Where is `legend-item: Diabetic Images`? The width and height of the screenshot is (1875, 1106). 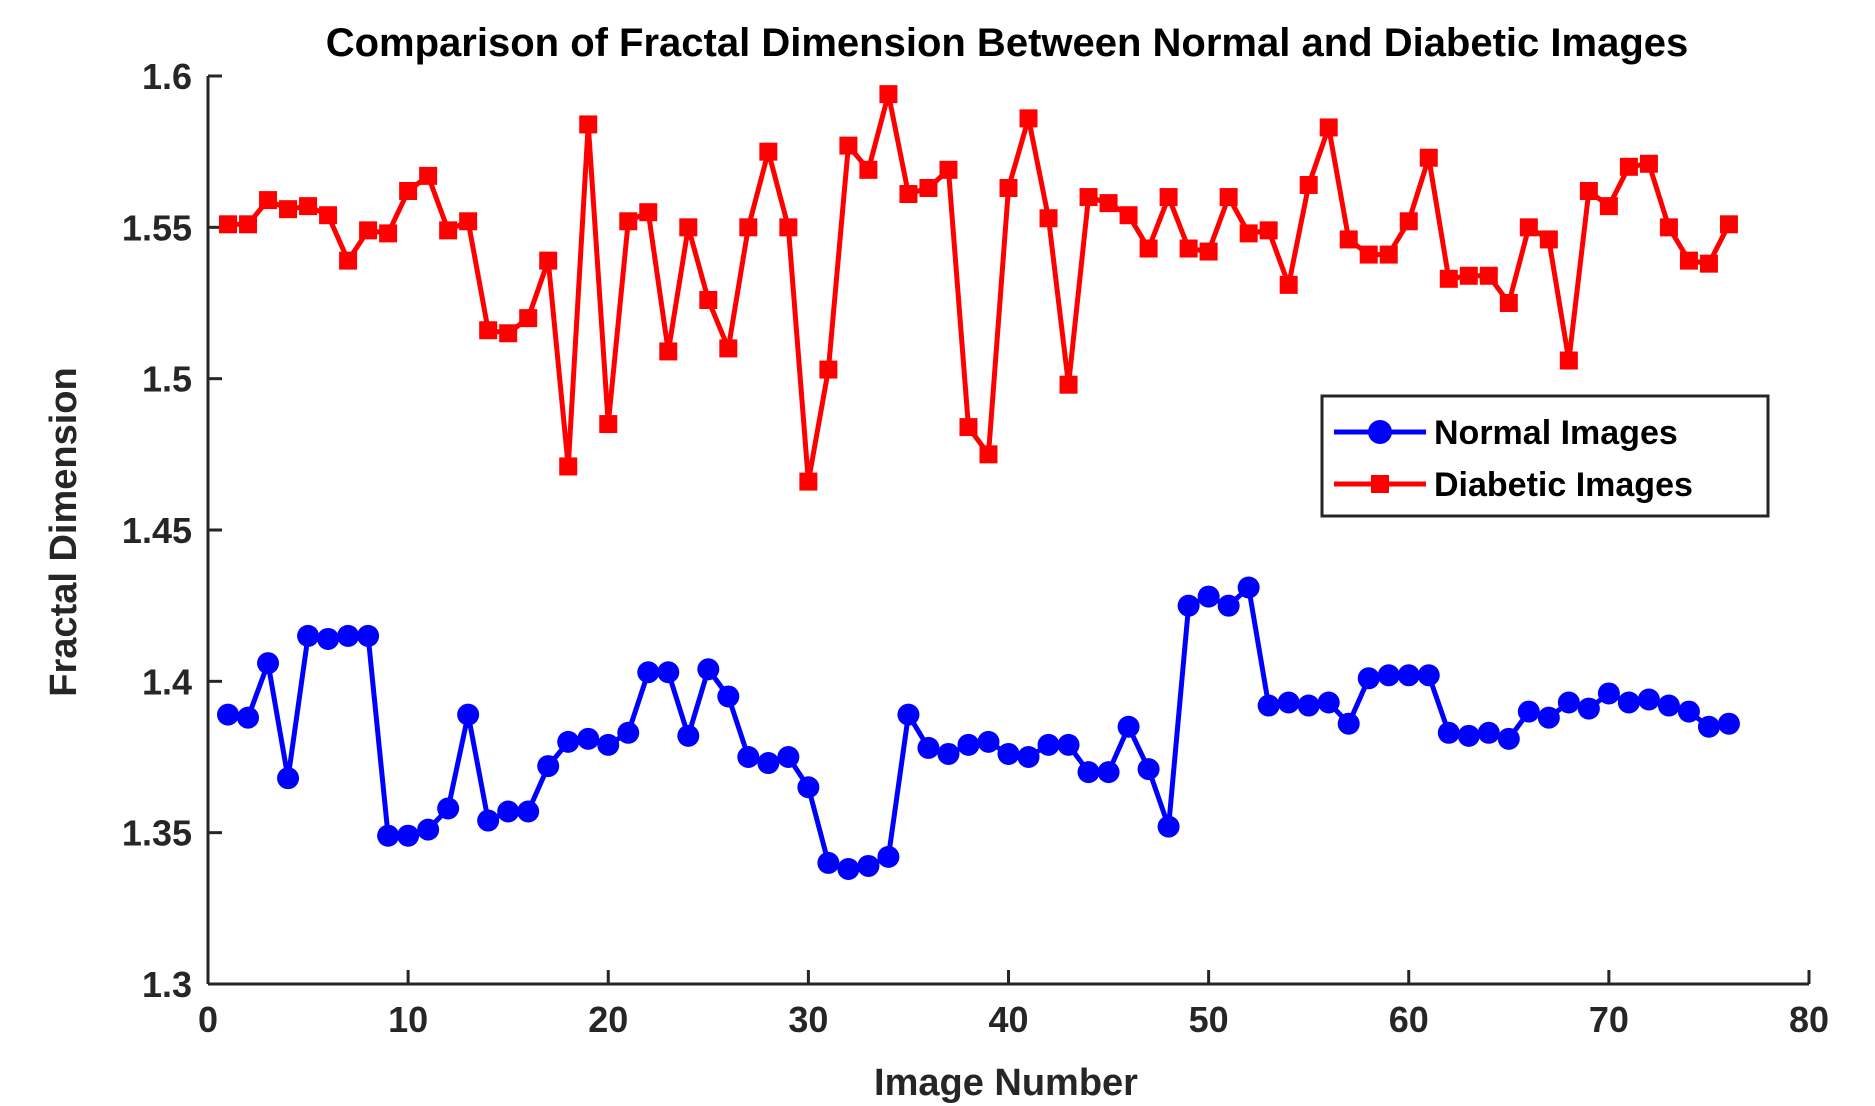 legend-item: Diabetic Images is located at coordinates (1513, 485).